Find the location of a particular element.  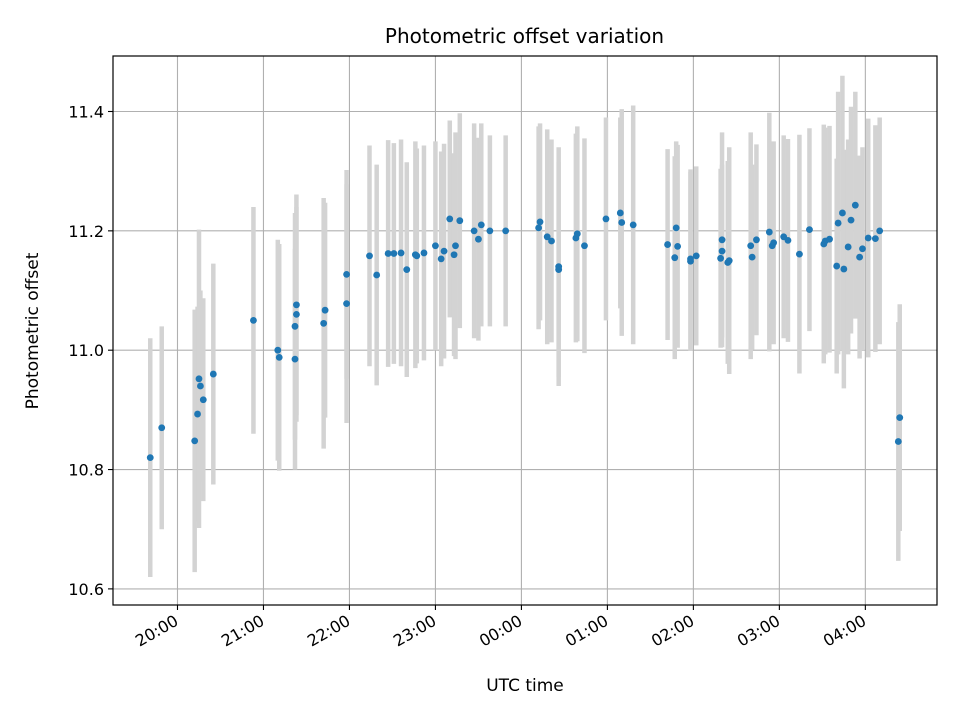

y-axis: 10.6 10.8 11.0 11.2 11.4 is located at coordinates (90, 350).